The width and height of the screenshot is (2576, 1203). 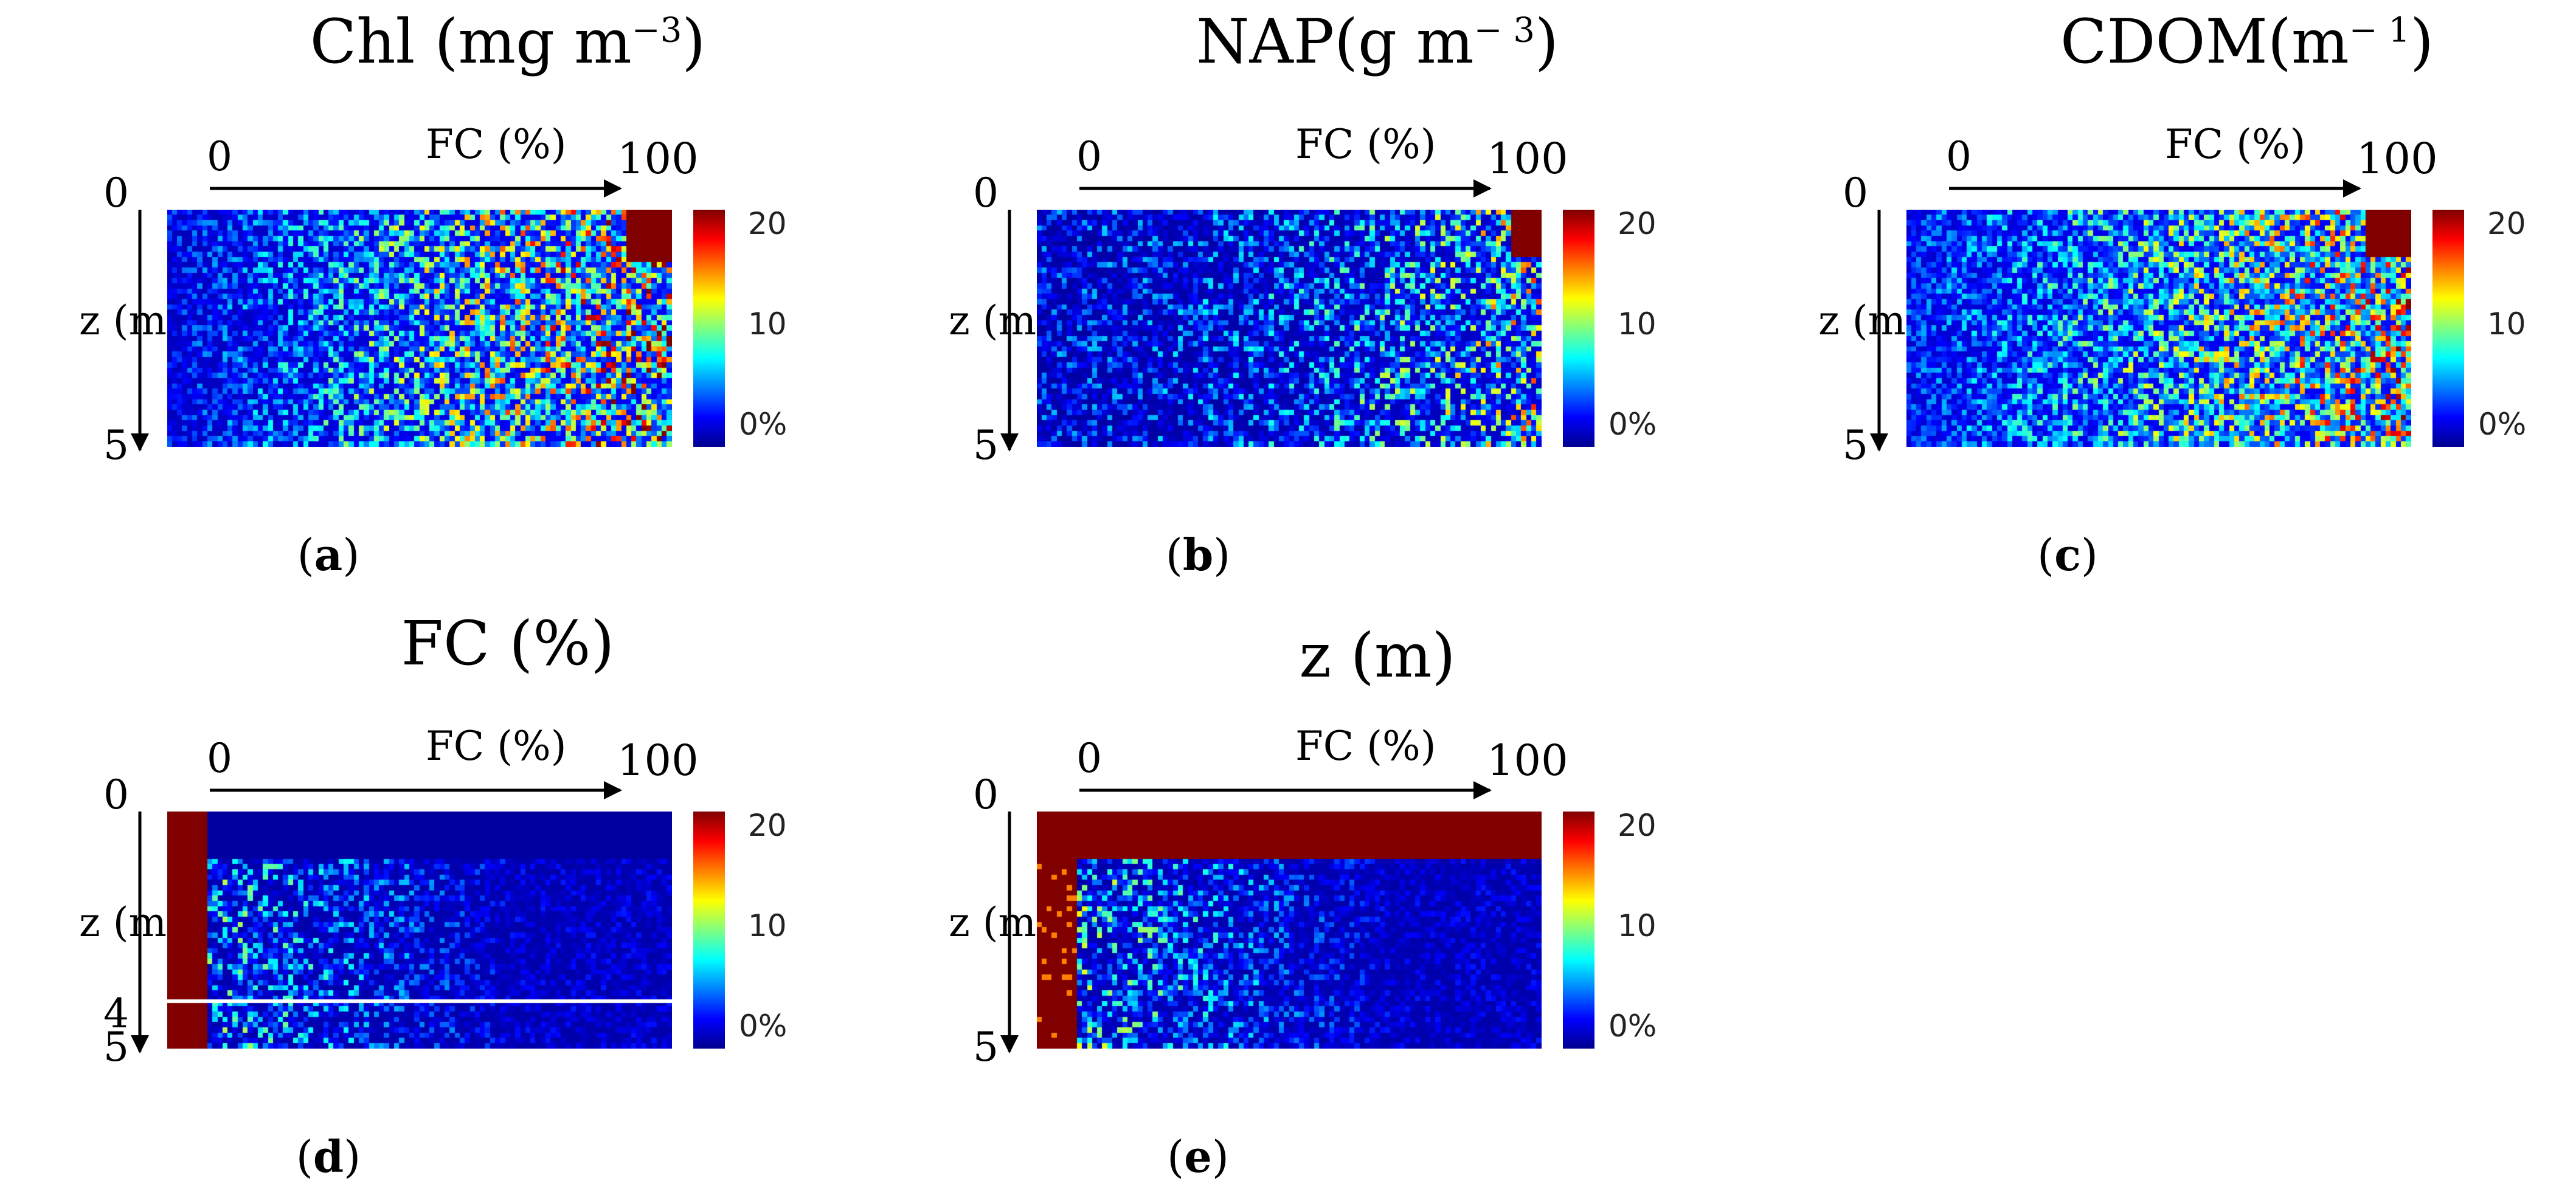 What do you see at coordinates (116, 1014) in the screenshot?
I see `y-axis-extra-tick: 4` at bounding box center [116, 1014].